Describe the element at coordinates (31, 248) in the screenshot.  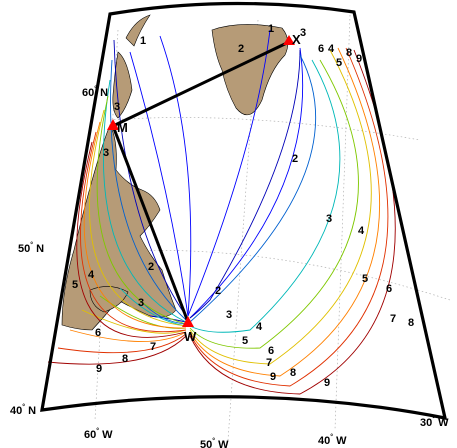
I see `lat-label-50: 50° N` at that location.